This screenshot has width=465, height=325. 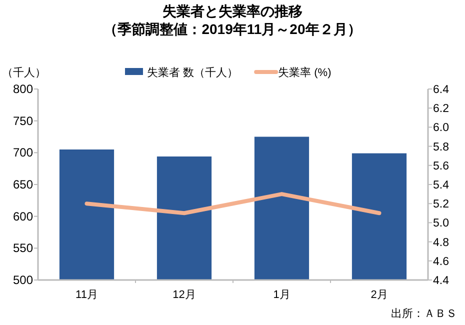 What do you see at coordinates (441, 166) in the screenshot?
I see `y2-tick-label: 5.6` at bounding box center [441, 166].